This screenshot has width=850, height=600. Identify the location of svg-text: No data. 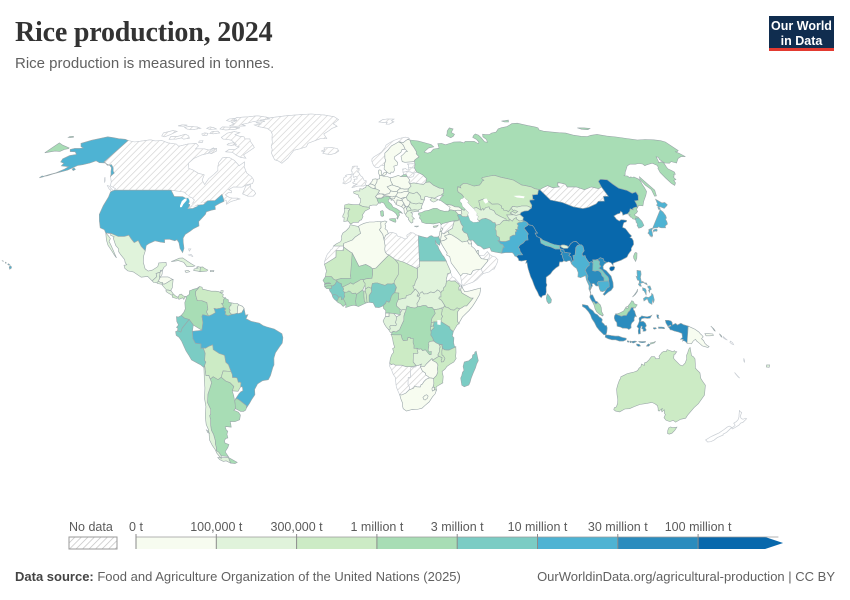
(91, 527).